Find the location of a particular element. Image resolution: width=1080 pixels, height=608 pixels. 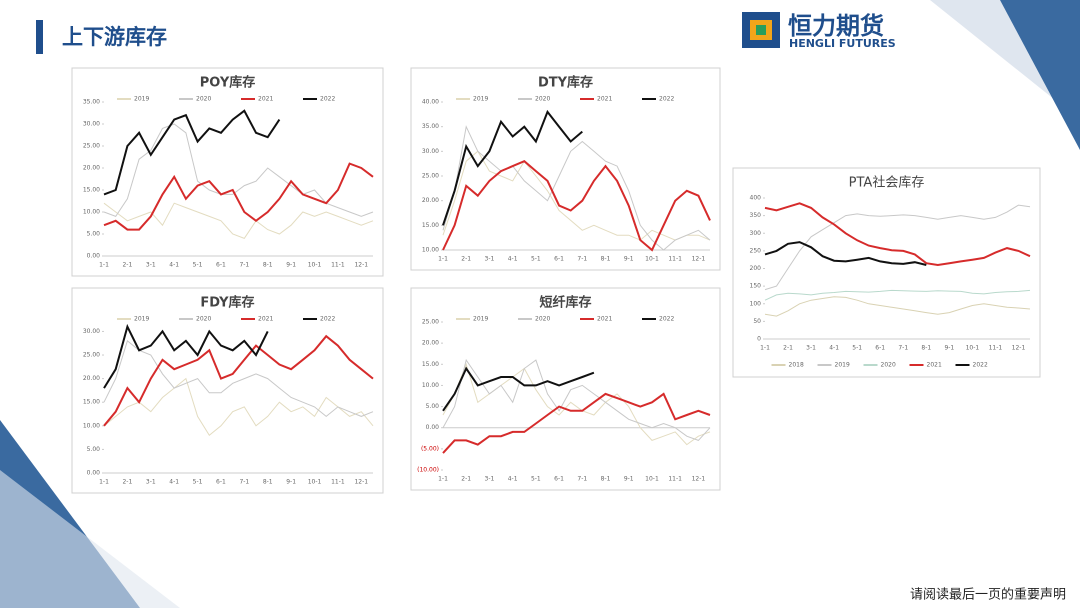

footer: 请阅读最后一页的重要声明 is located at coordinates (988, 595).